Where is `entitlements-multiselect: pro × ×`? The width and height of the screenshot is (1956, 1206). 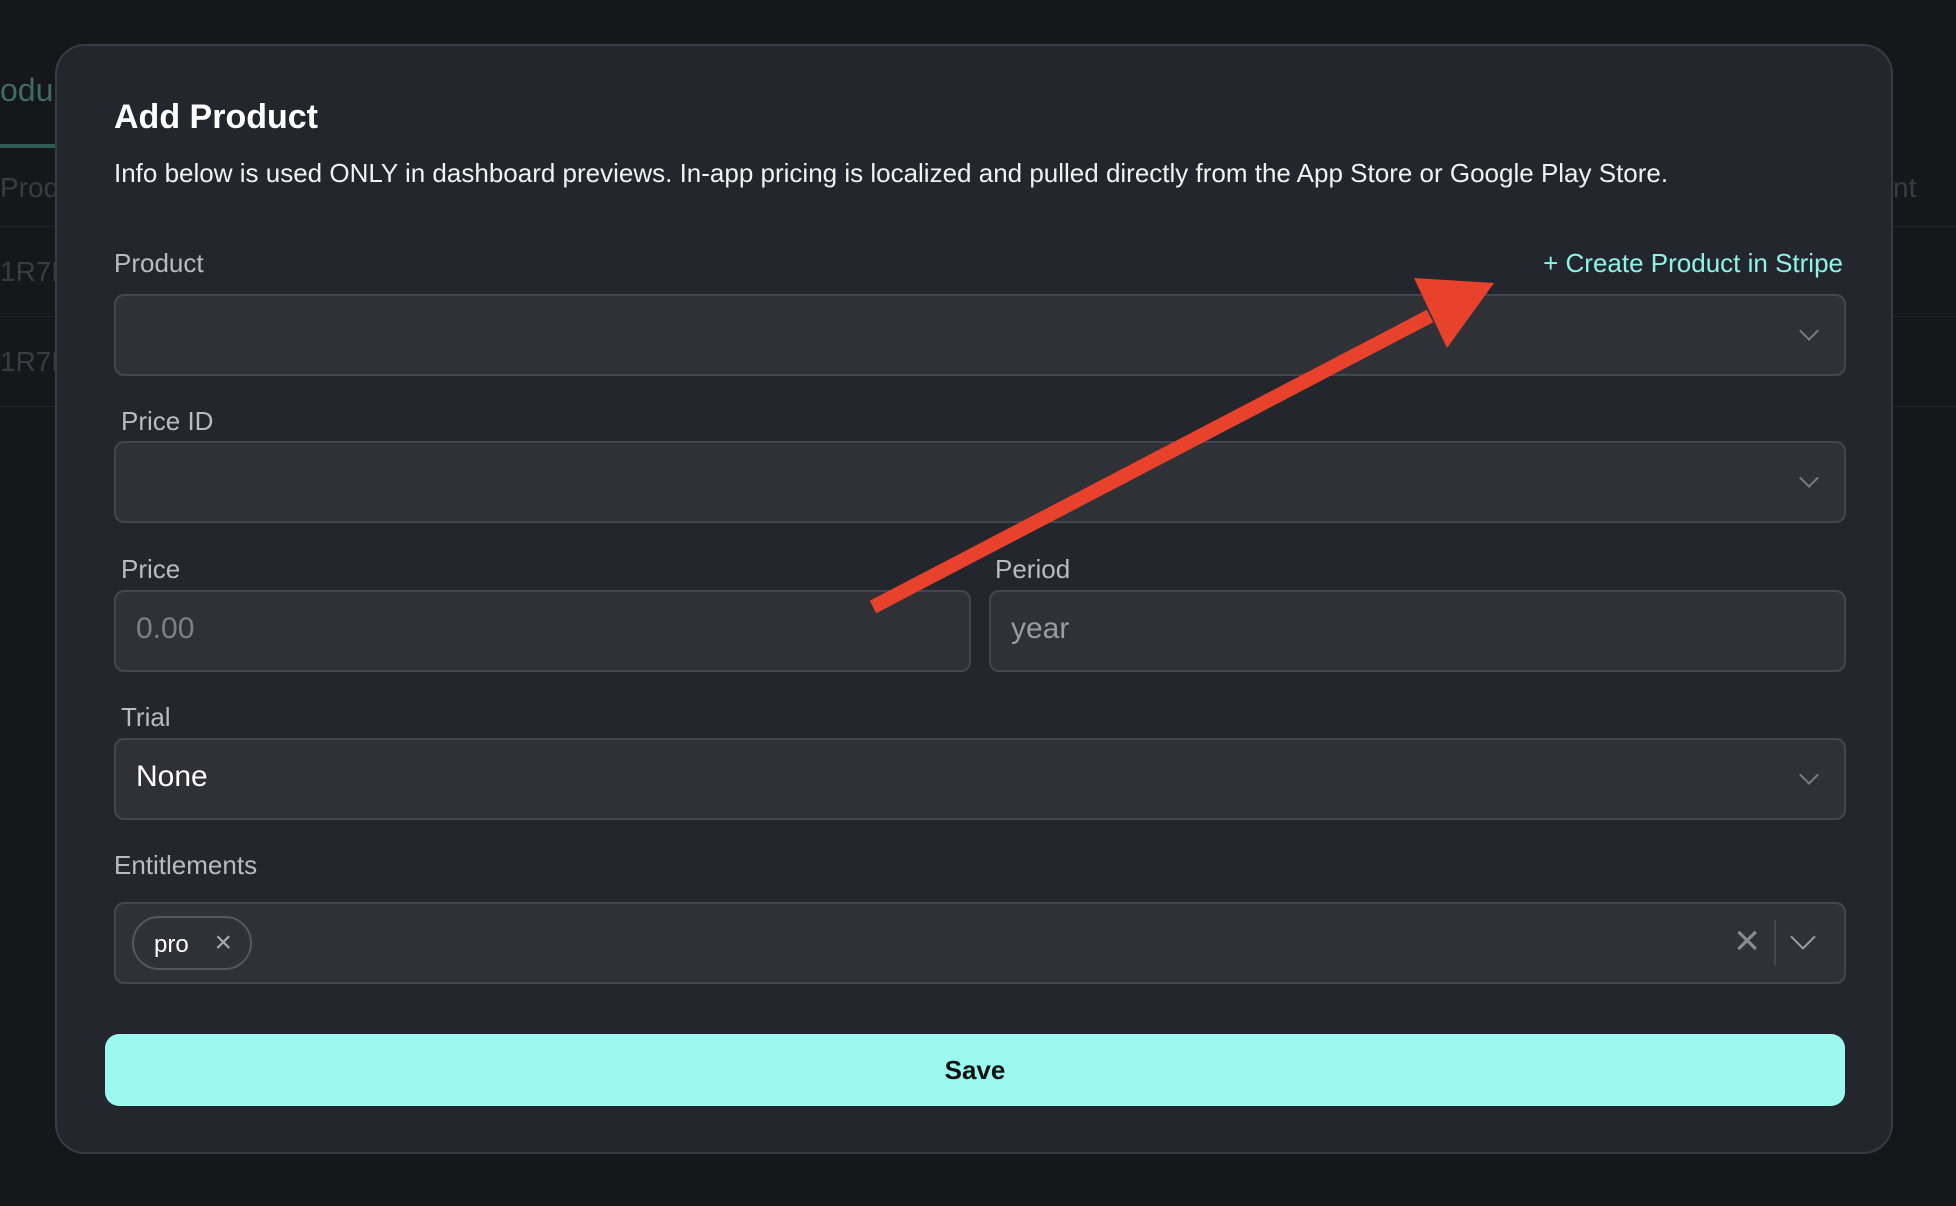
entitlements-multiselect: pro × × is located at coordinates (980, 943).